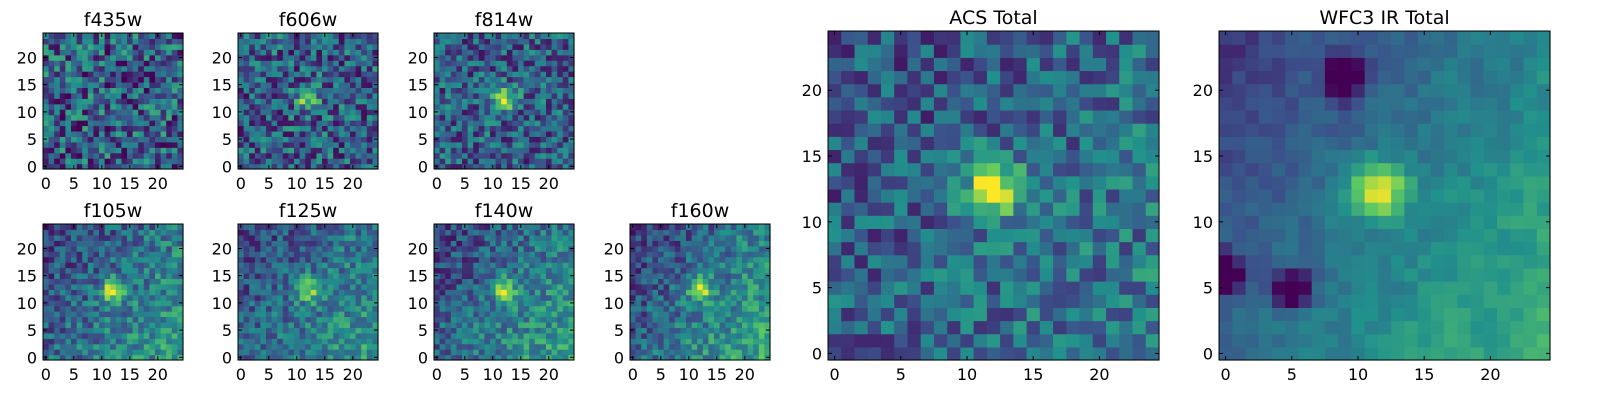 This screenshot has width=1600, height=400. Describe the element at coordinates (222, 57) in the screenshot. I see `y-tick-label: 20` at that location.